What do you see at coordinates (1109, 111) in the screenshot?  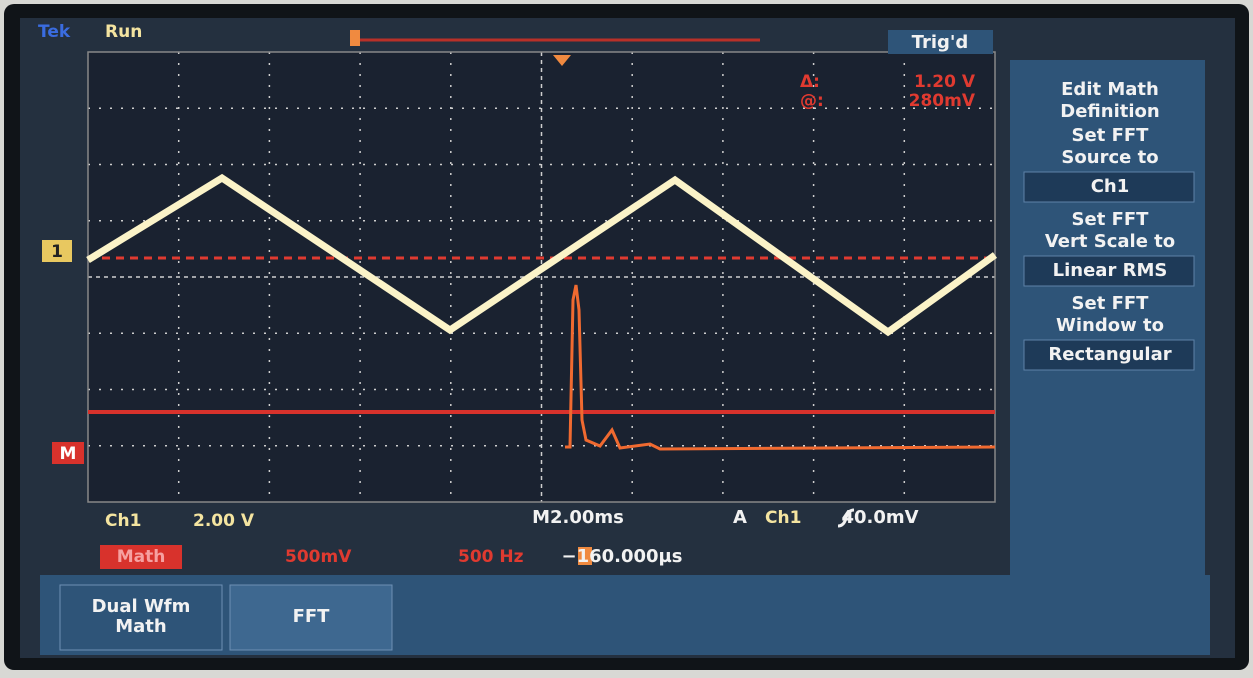 I see `menu-item-label: Definition` at bounding box center [1109, 111].